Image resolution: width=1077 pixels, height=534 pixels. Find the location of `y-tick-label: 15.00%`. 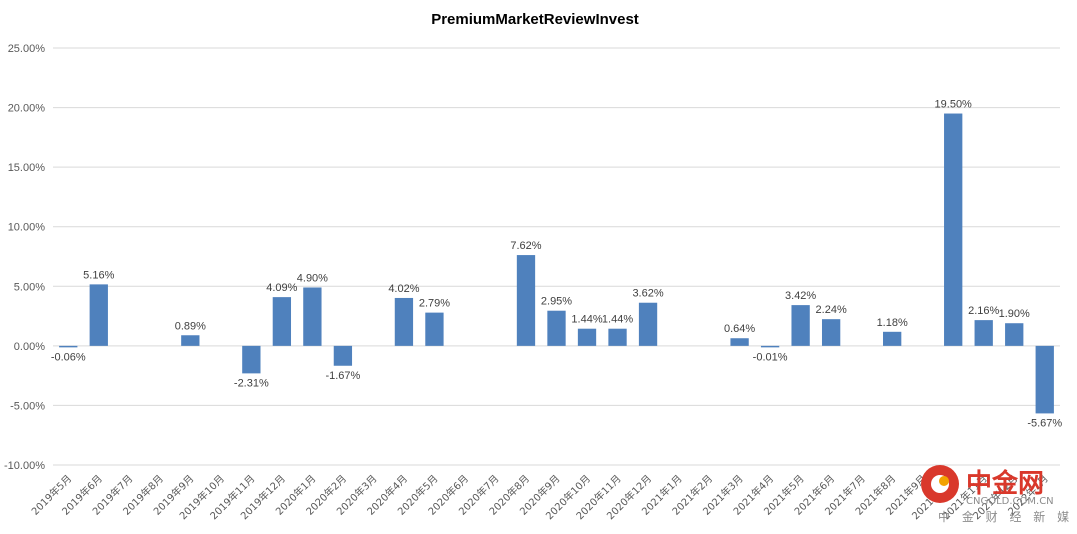

y-tick-label: 15.00% is located at coordinates (27, 168).